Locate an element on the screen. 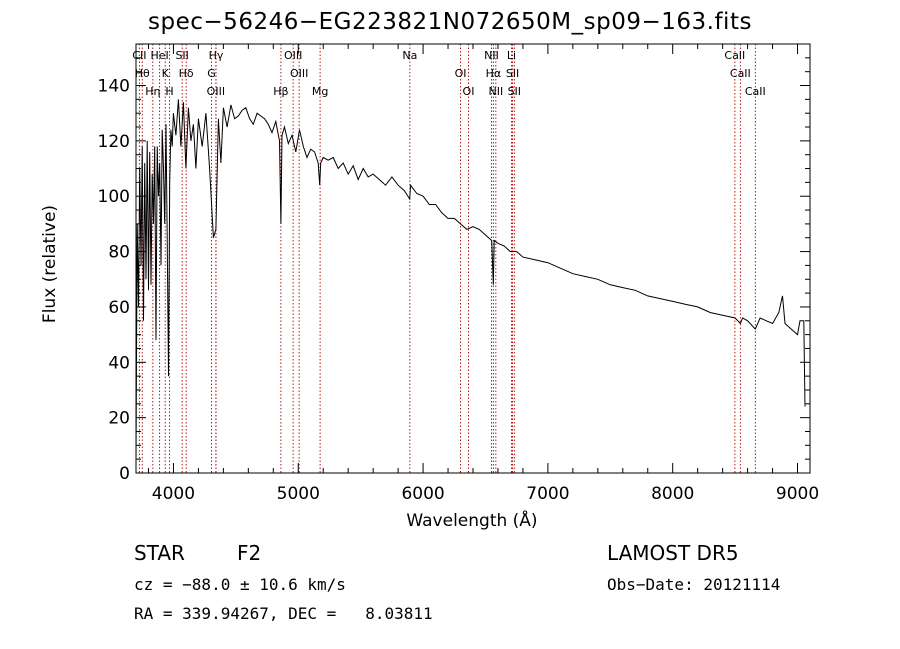 The image size is (900, 649). x-tick-label: 7000 is located at coordinates (547, 494).